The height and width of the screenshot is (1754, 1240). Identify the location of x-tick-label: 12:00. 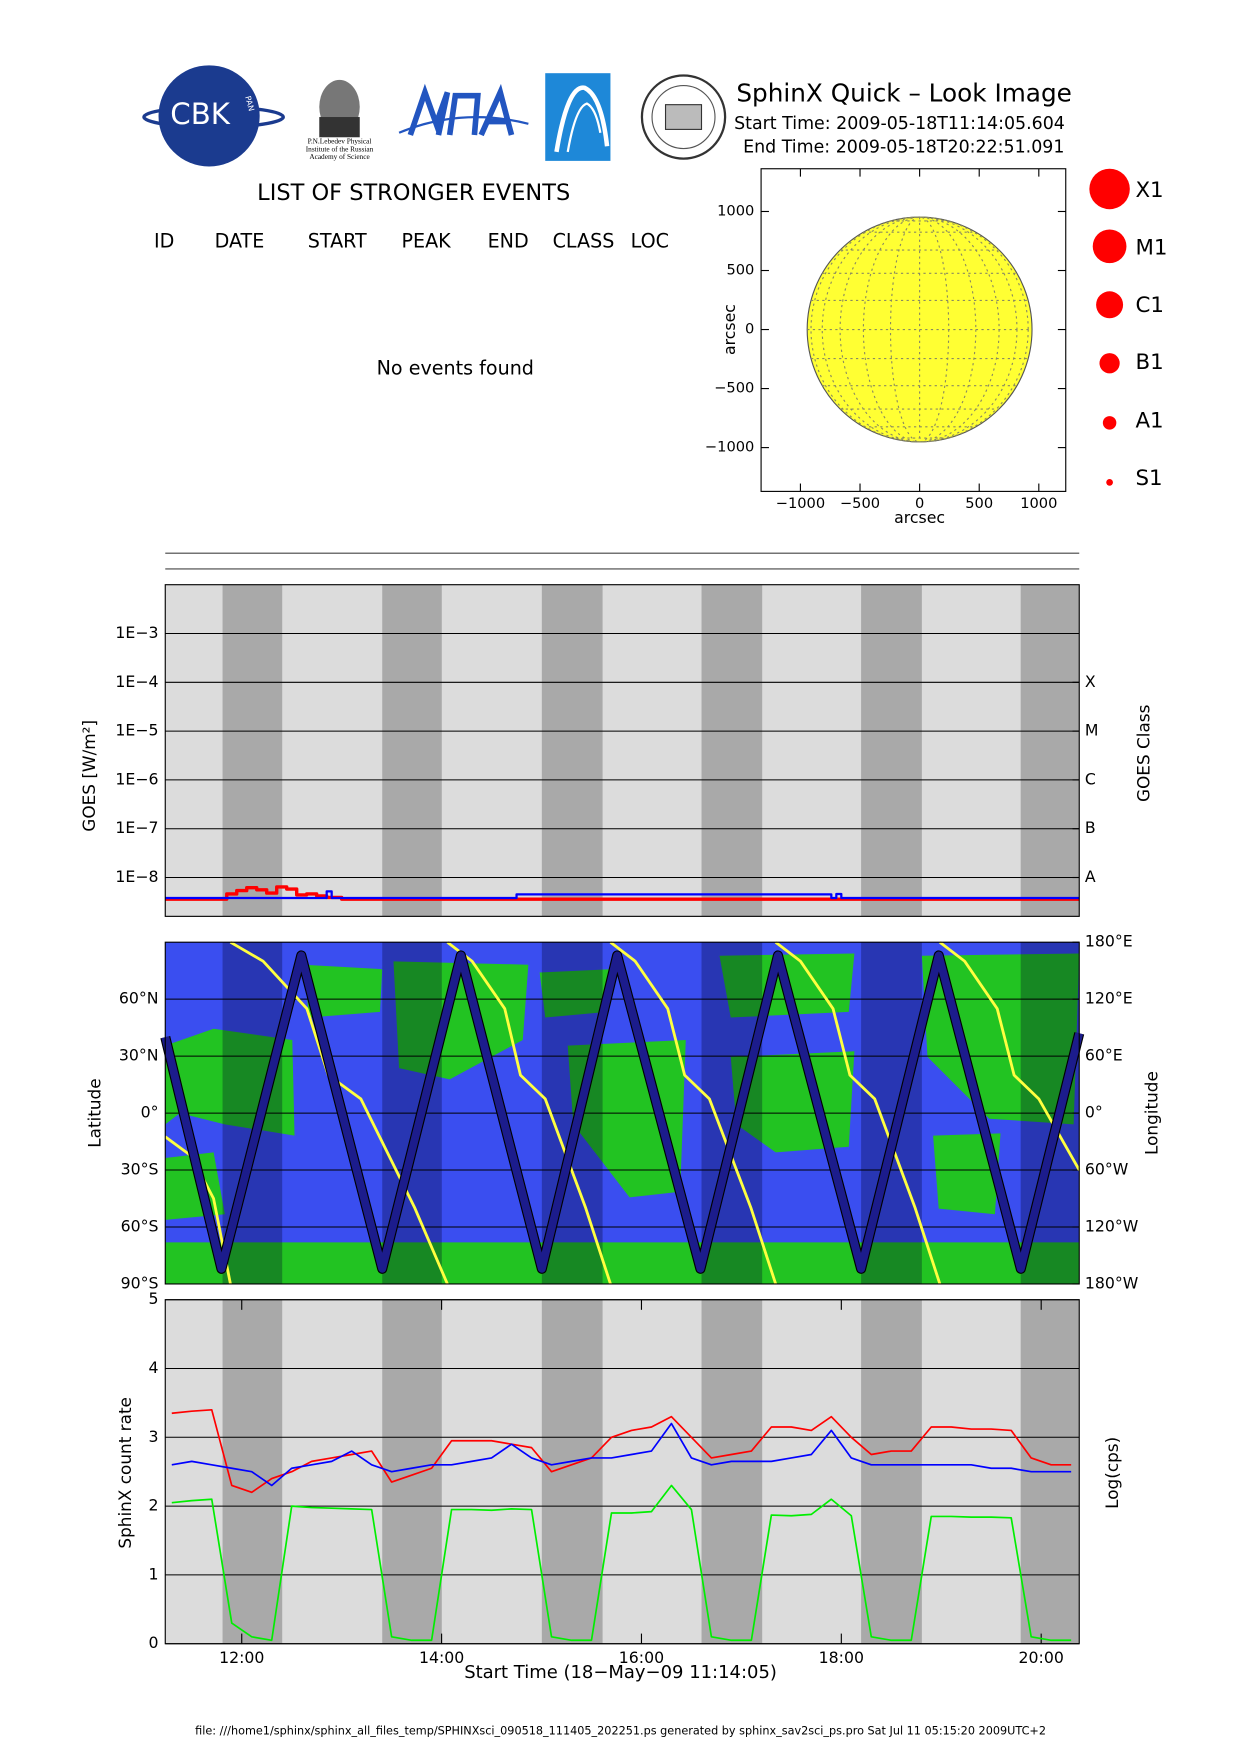
(241, 1657).